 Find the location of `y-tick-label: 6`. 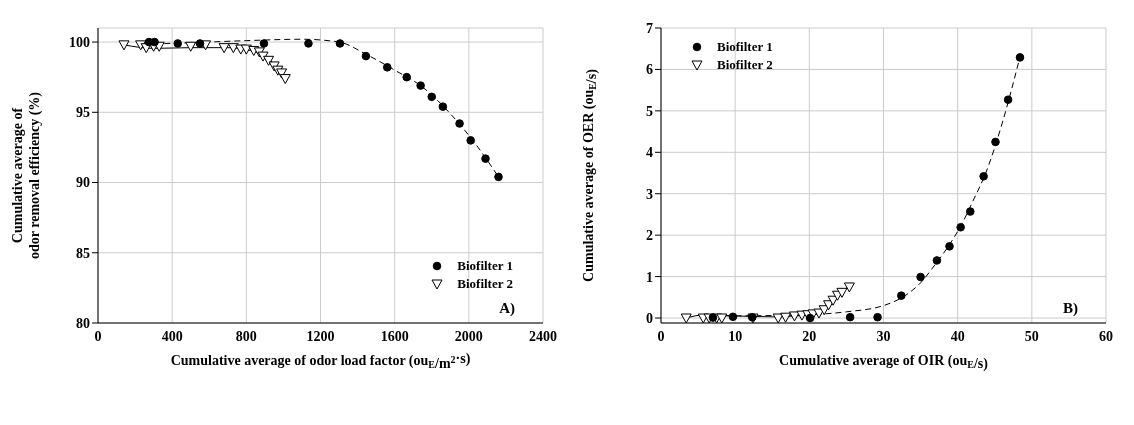

y-tick-label: 6 is located at coordinates (649, 70).